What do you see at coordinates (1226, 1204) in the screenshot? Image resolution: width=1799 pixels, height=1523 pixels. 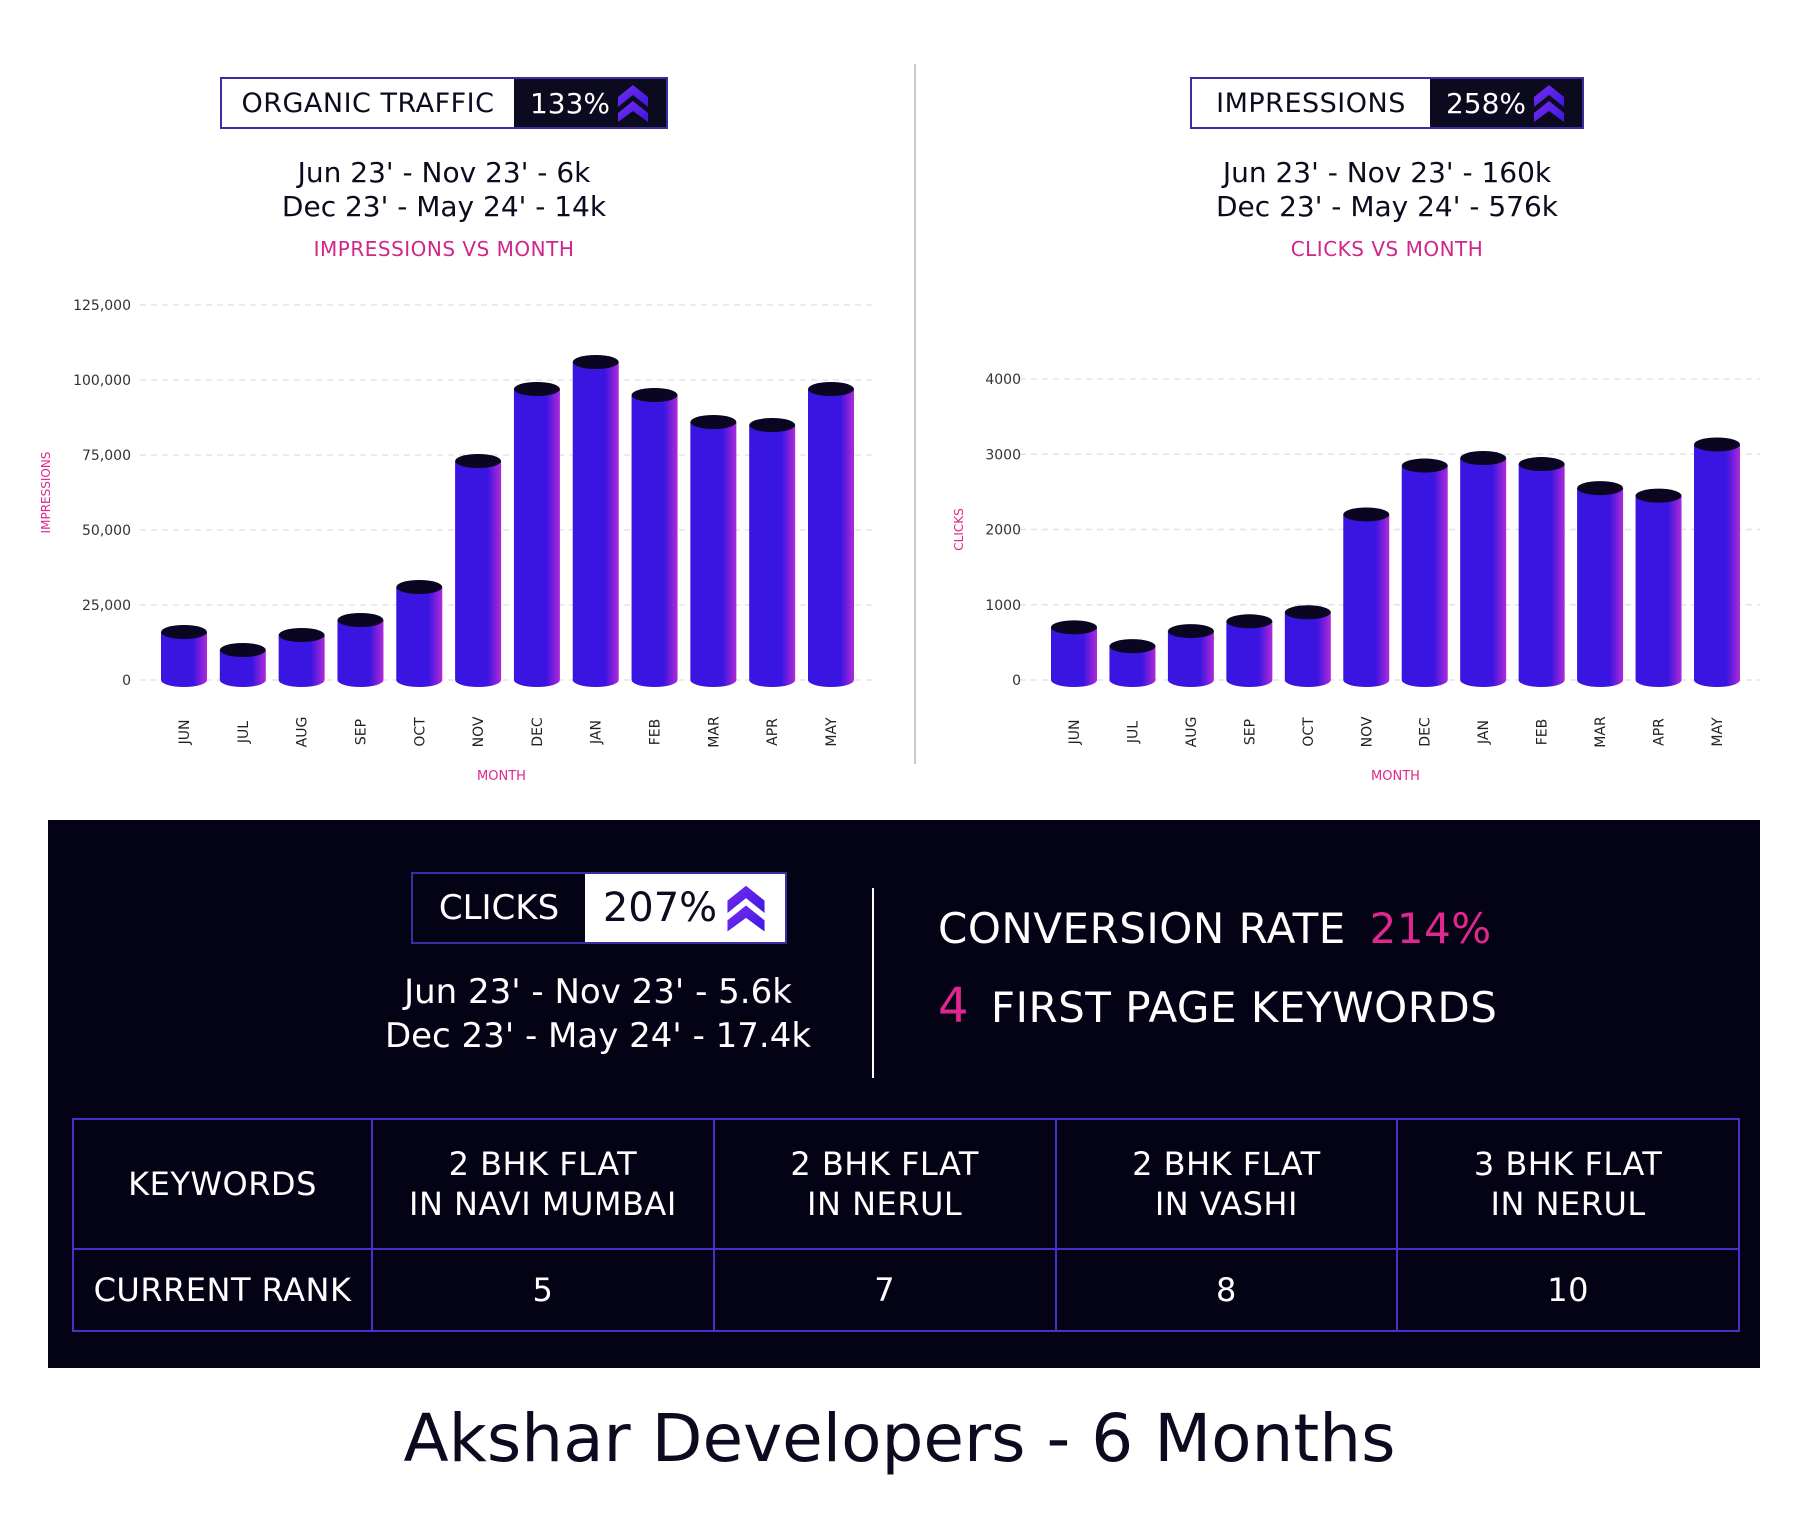 I see `keyword-line: IN VASHI` at bounding box center [1226, 1204].